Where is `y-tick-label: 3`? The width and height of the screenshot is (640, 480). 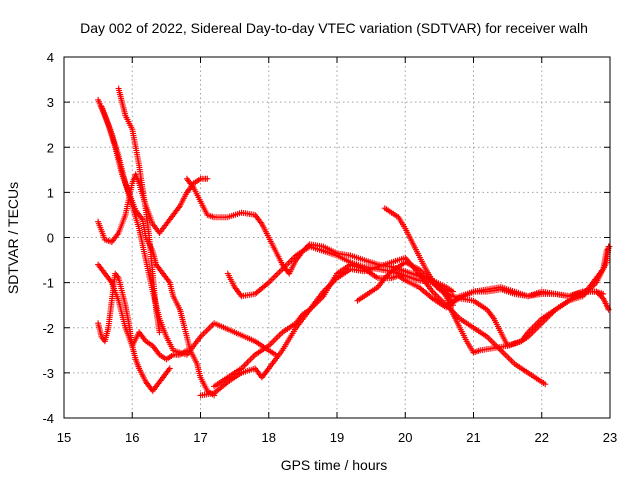 y-tick-label: 3 is located at coordinates (50, 102).